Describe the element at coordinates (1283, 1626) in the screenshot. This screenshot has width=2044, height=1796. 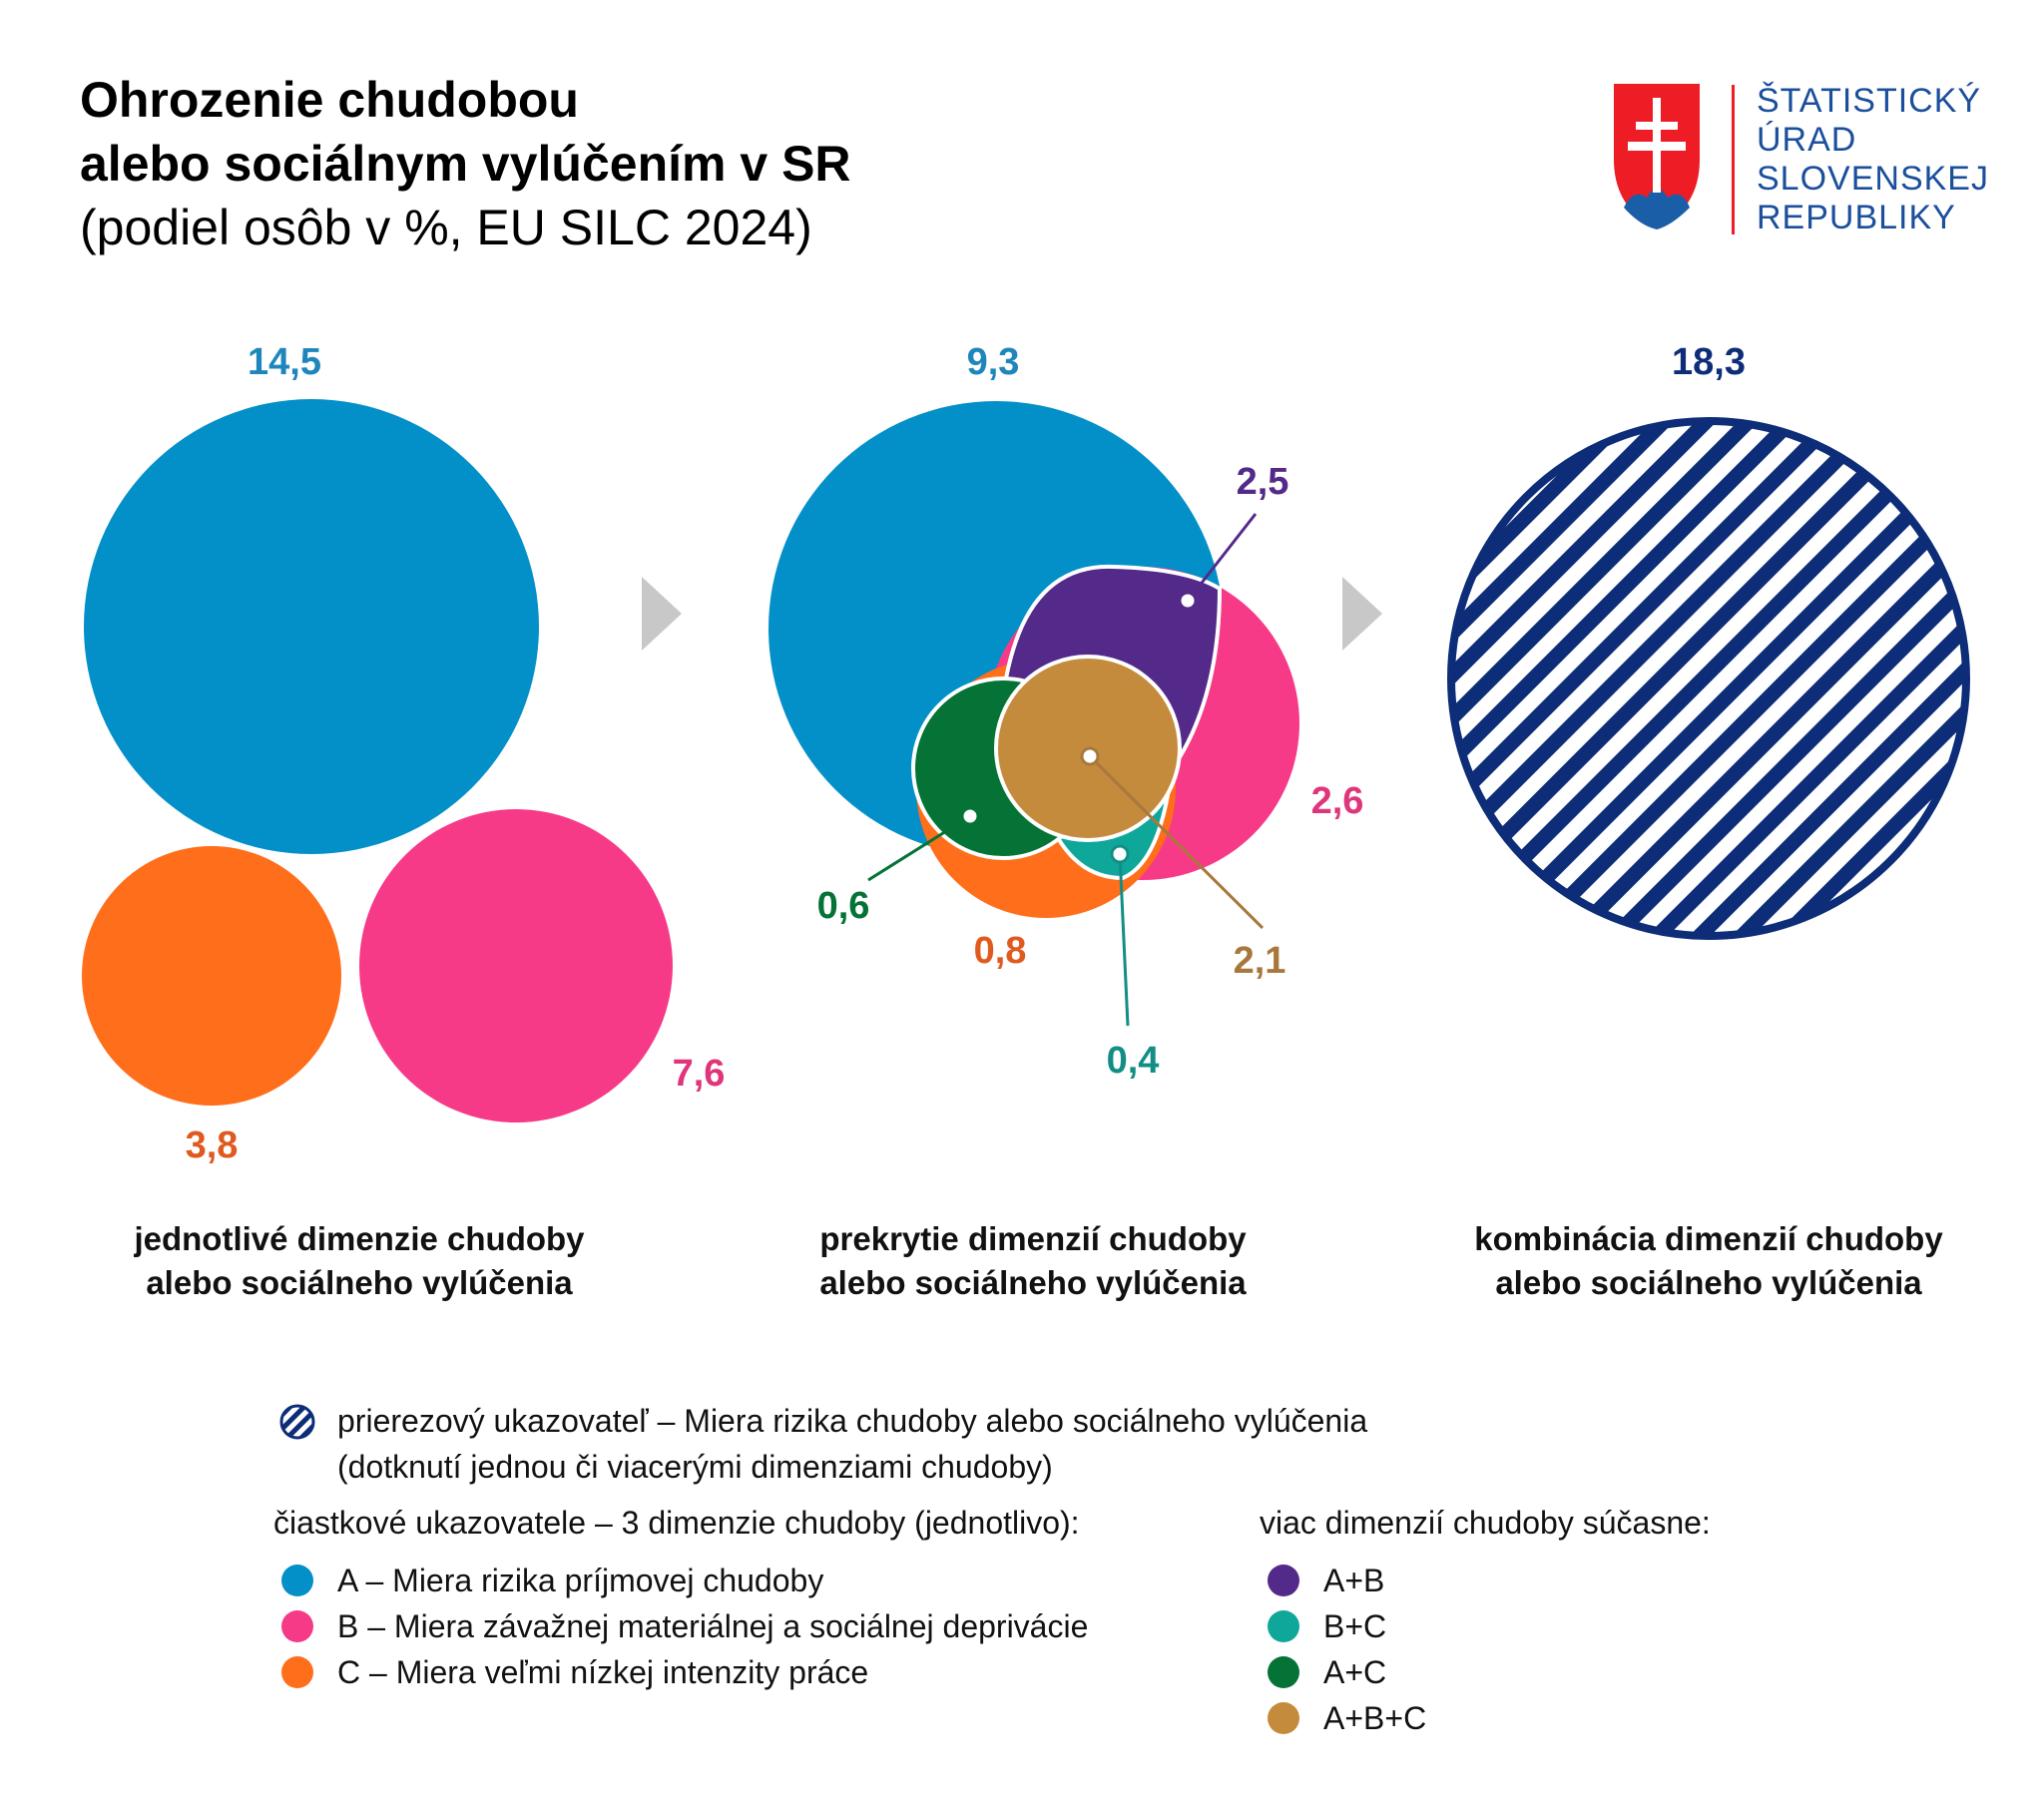
I see `legend-BC-icon` at that location.